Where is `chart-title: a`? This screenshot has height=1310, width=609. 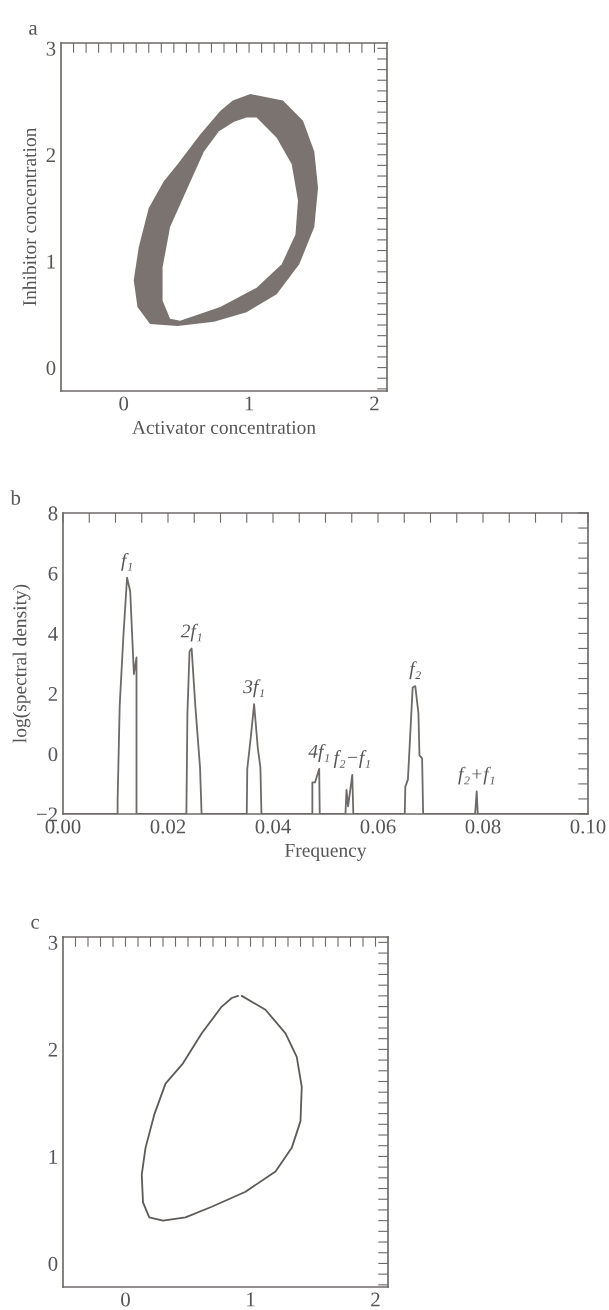
chart-title: a is located at coordinates (33, 29).